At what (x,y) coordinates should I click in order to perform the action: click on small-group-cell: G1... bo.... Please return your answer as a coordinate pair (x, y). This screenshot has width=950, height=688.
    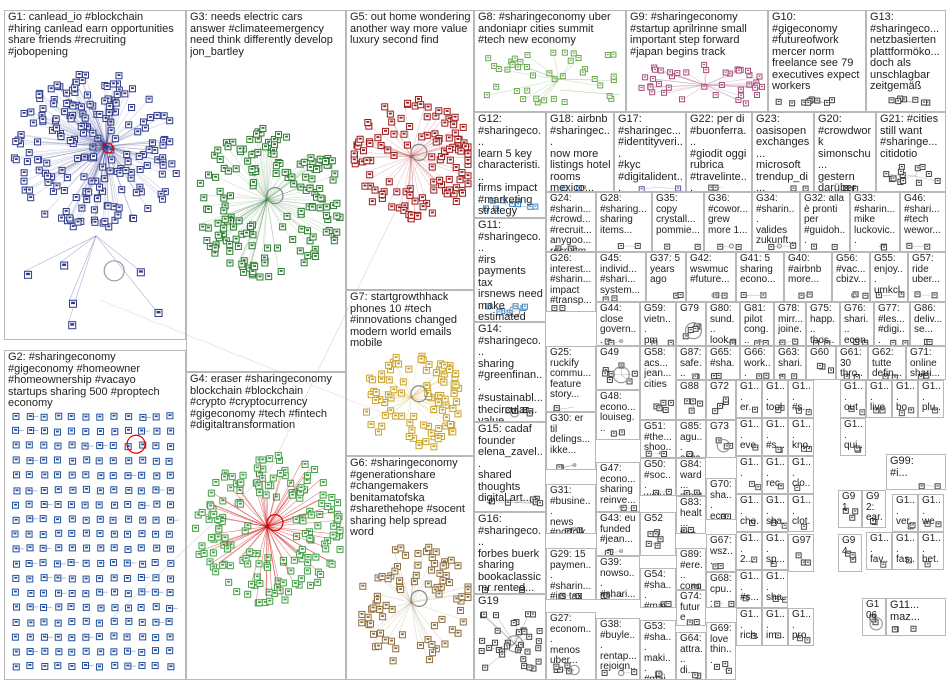
    Looking at the image, I should click on (905, 399).